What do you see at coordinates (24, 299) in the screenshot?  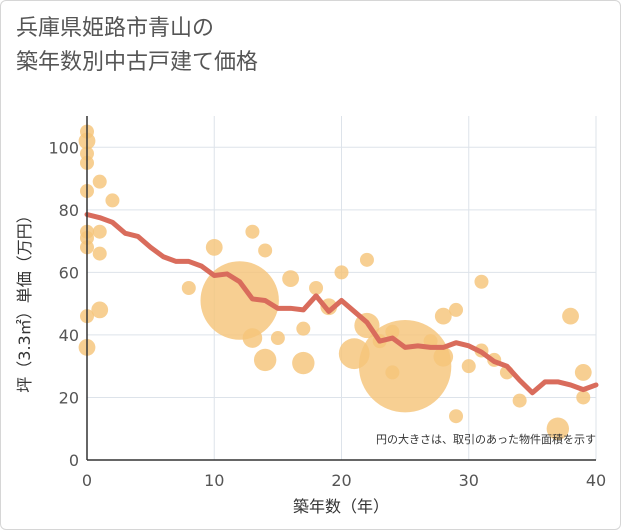 I see `y-axis-label: 坪（3.3㎡）単価（万円）` at bounding box center [24, 299].